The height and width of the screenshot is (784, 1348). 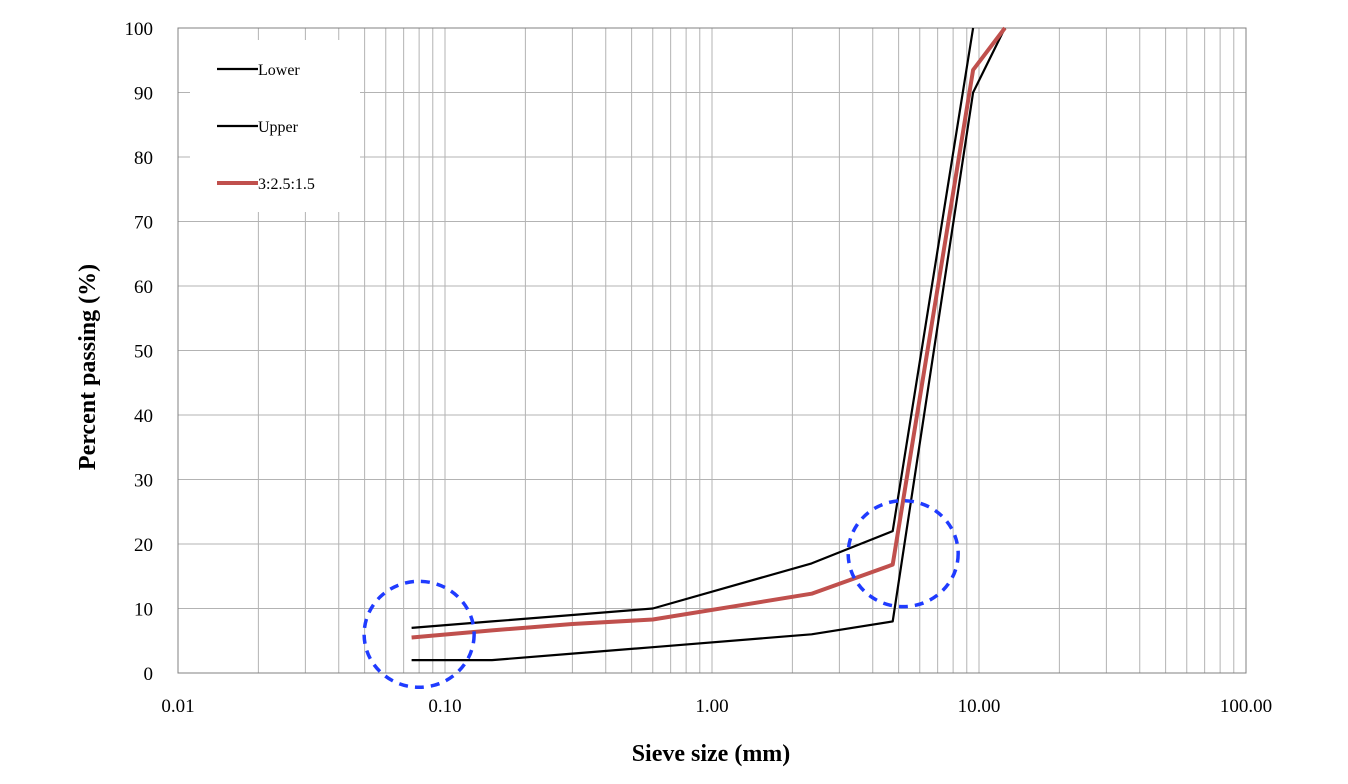 I want to click on annotation-layer, so click(x=661, y=594).